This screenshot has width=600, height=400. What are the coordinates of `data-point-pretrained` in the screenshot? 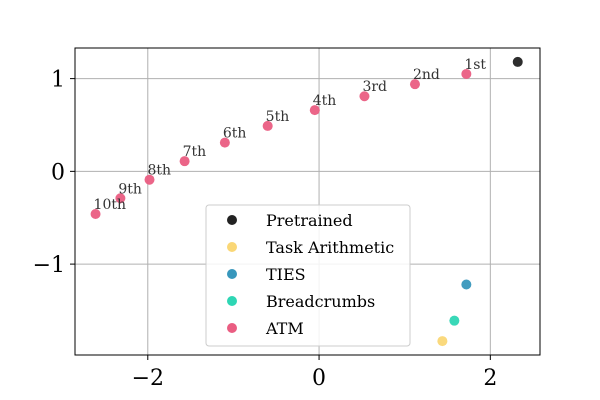 It's located at (517, 61).